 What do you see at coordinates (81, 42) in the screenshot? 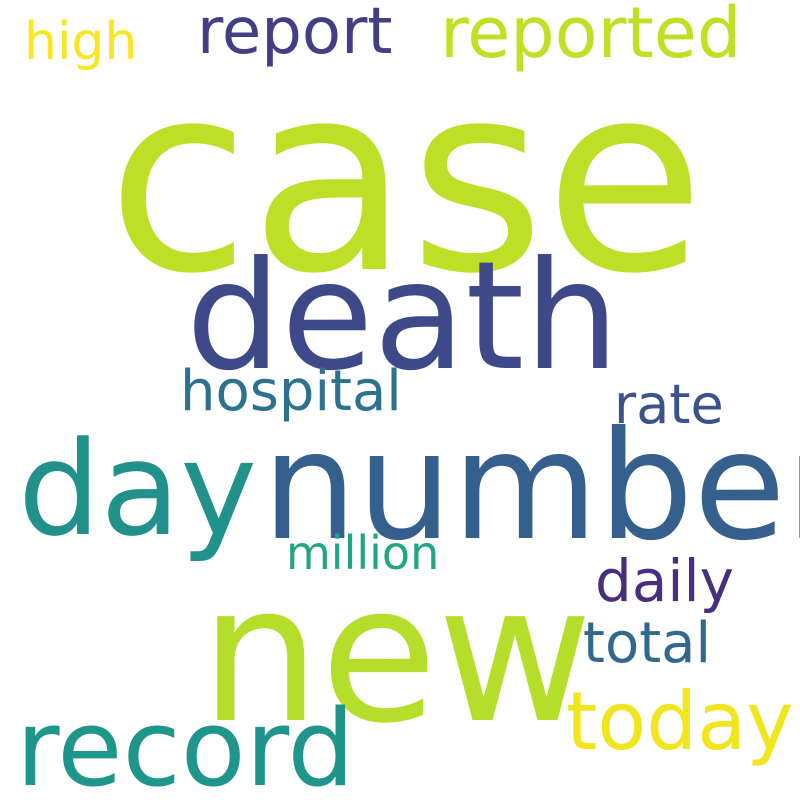
I see `word-high: high` at bounding box center [81, 42].